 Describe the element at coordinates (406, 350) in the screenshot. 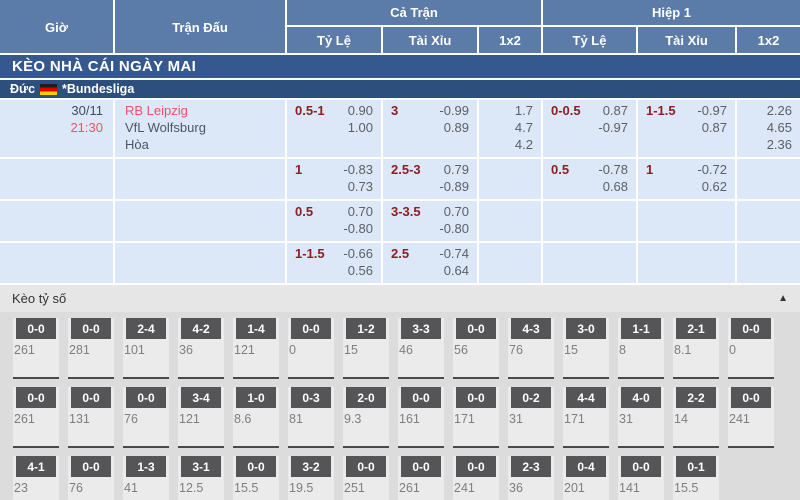

I see `score-odds-value: 46` at that location.